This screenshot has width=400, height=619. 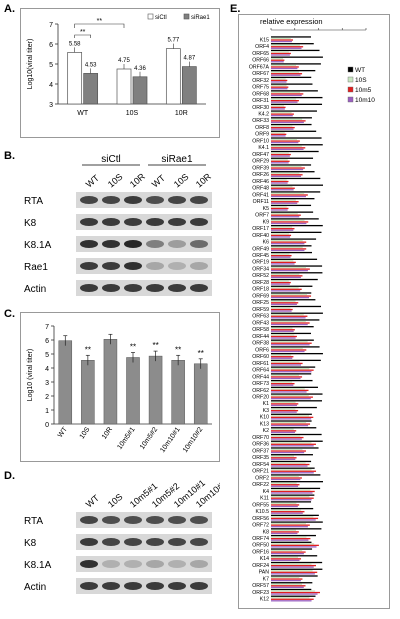 What do you see at coordinates (47, 397) in the screenshot?
I see `chart-c-y-tick-label: 2` at bounding box center [47, 397].